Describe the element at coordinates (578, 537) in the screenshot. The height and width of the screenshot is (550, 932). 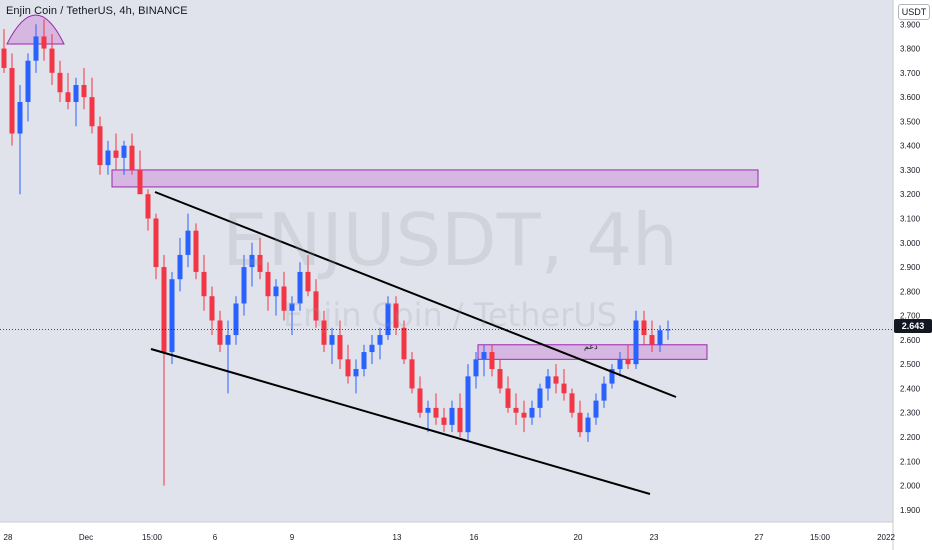
I see `x-tick-label: 20` at that location.